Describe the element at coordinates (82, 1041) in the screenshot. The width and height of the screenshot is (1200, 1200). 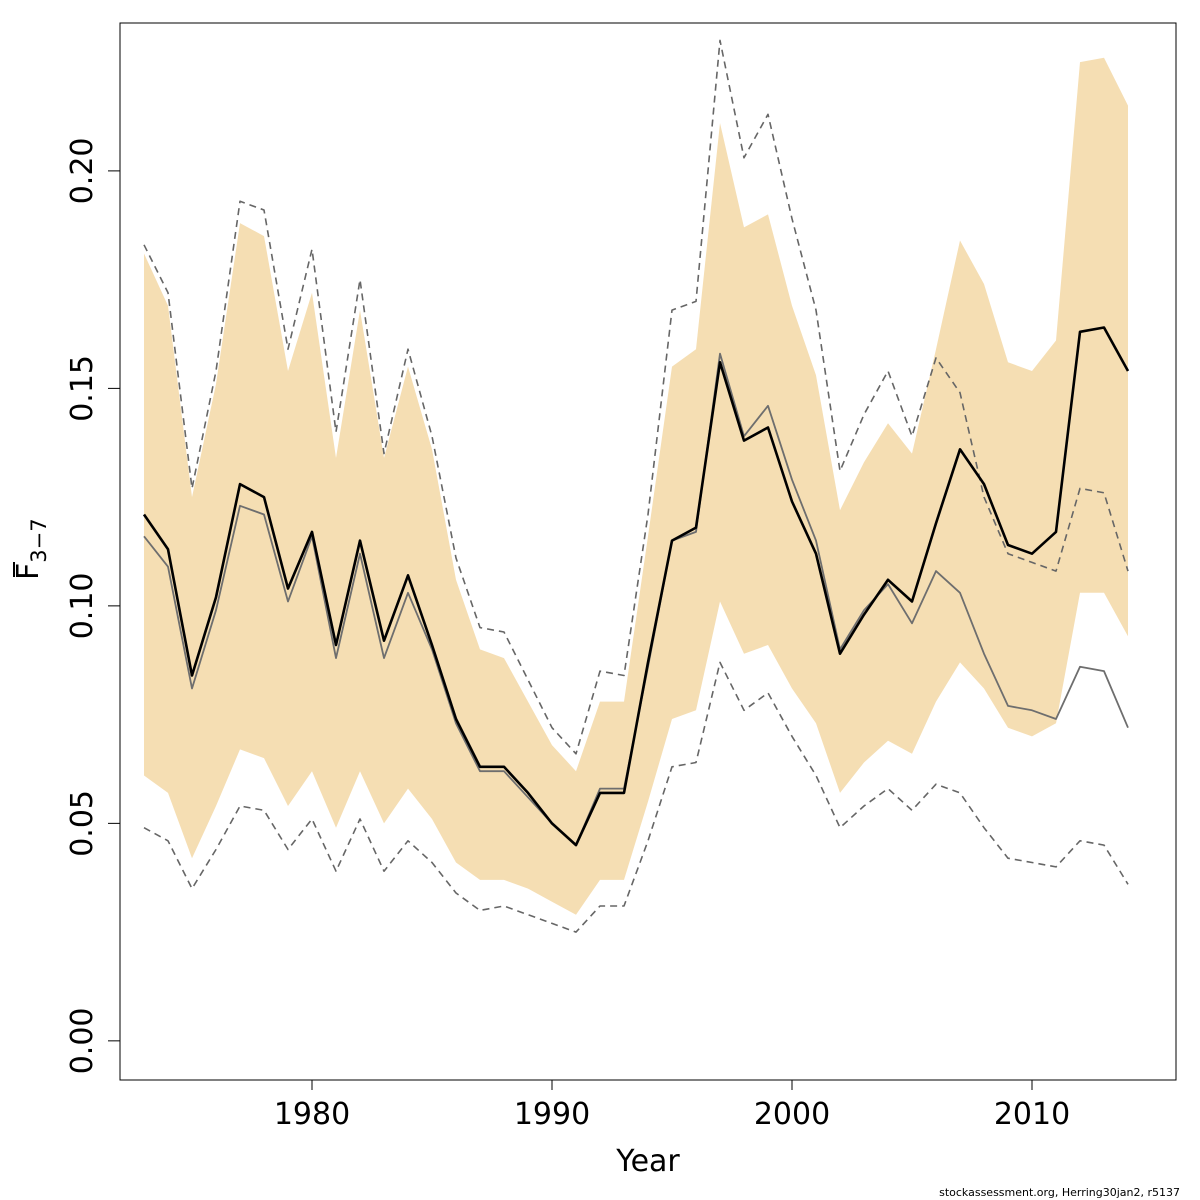
I see `y-tick-label: 0.00` at that location.